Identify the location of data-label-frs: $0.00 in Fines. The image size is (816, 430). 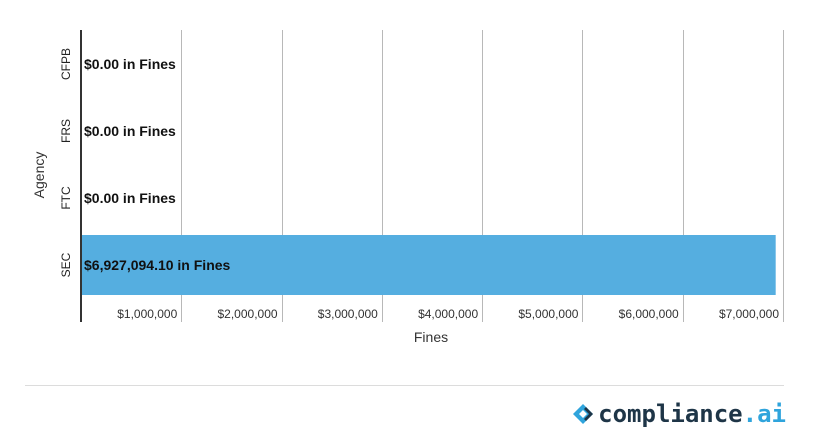
(130, 131).